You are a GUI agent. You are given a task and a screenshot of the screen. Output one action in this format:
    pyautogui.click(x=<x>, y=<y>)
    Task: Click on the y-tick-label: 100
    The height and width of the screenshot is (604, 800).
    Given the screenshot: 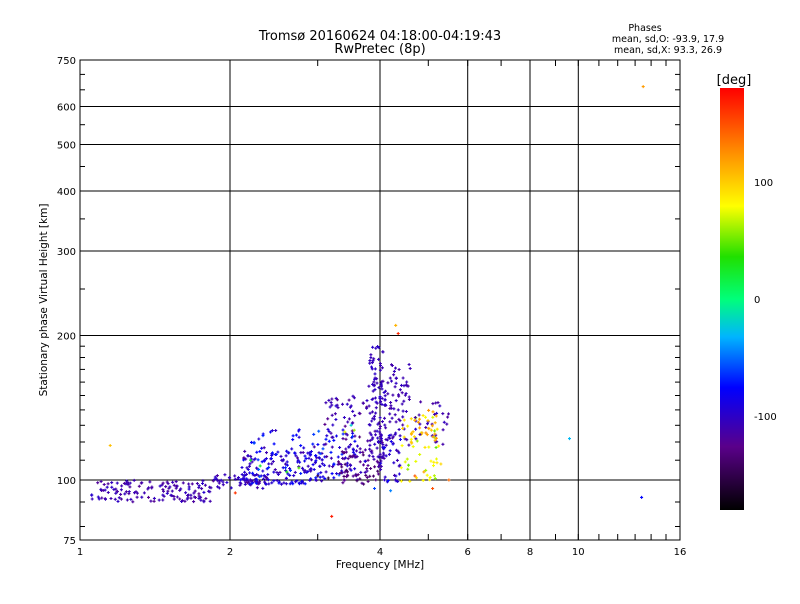 What is the action you would take?
    pyautogui.click(x=66, y=481)
    